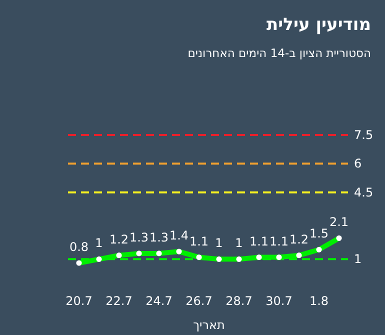  Describe the element at coordinates (319, 233) in the screenshot. I see `data-label: 1.5` at that location.